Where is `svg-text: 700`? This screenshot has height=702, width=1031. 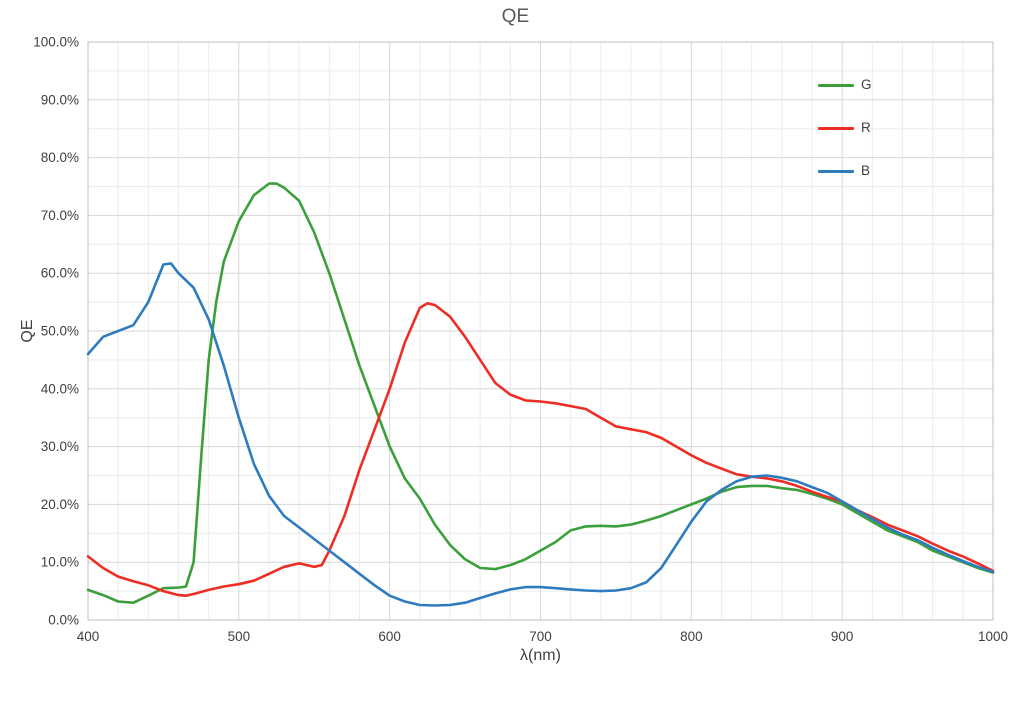 svg-text: 700 is located at coordinates (540, 636).